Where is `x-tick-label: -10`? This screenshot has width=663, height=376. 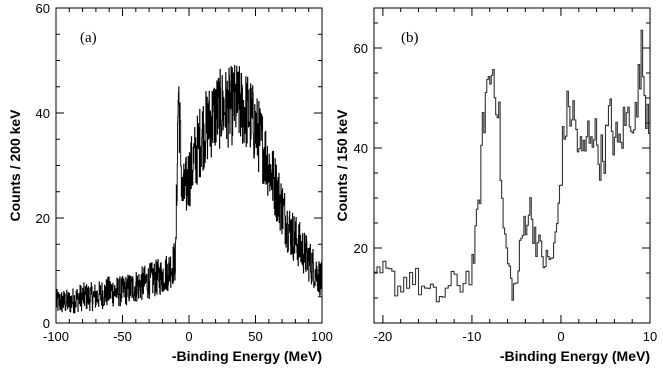
x-tick-label: -10 is located at coordinates (472, 336).